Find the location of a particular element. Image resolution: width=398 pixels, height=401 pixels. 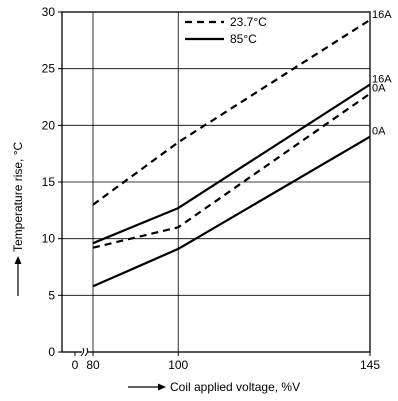

y-tick-label: 5 is located at coordinates (51, 295).